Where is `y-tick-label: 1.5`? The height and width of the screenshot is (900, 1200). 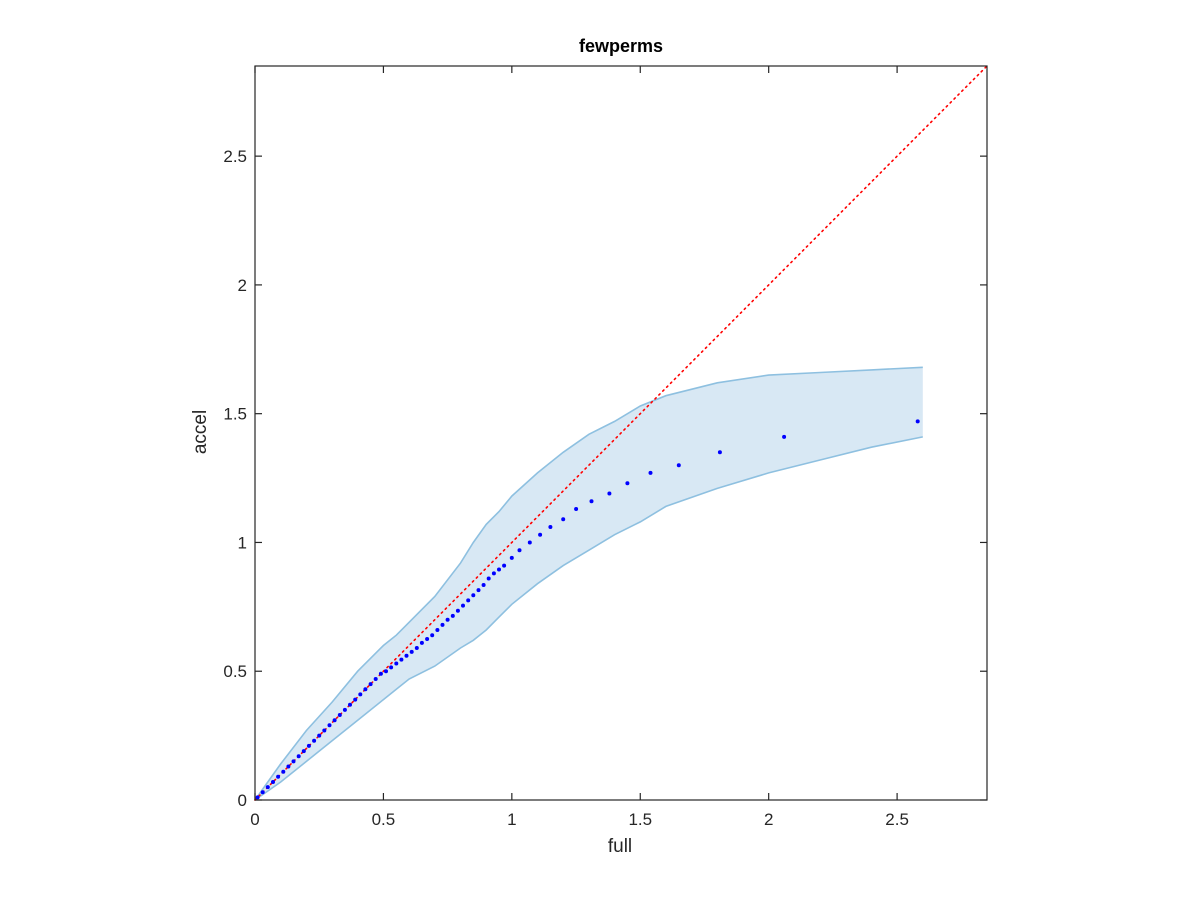
y-tick-label: 1.5 is located at coordinates (235, 414).